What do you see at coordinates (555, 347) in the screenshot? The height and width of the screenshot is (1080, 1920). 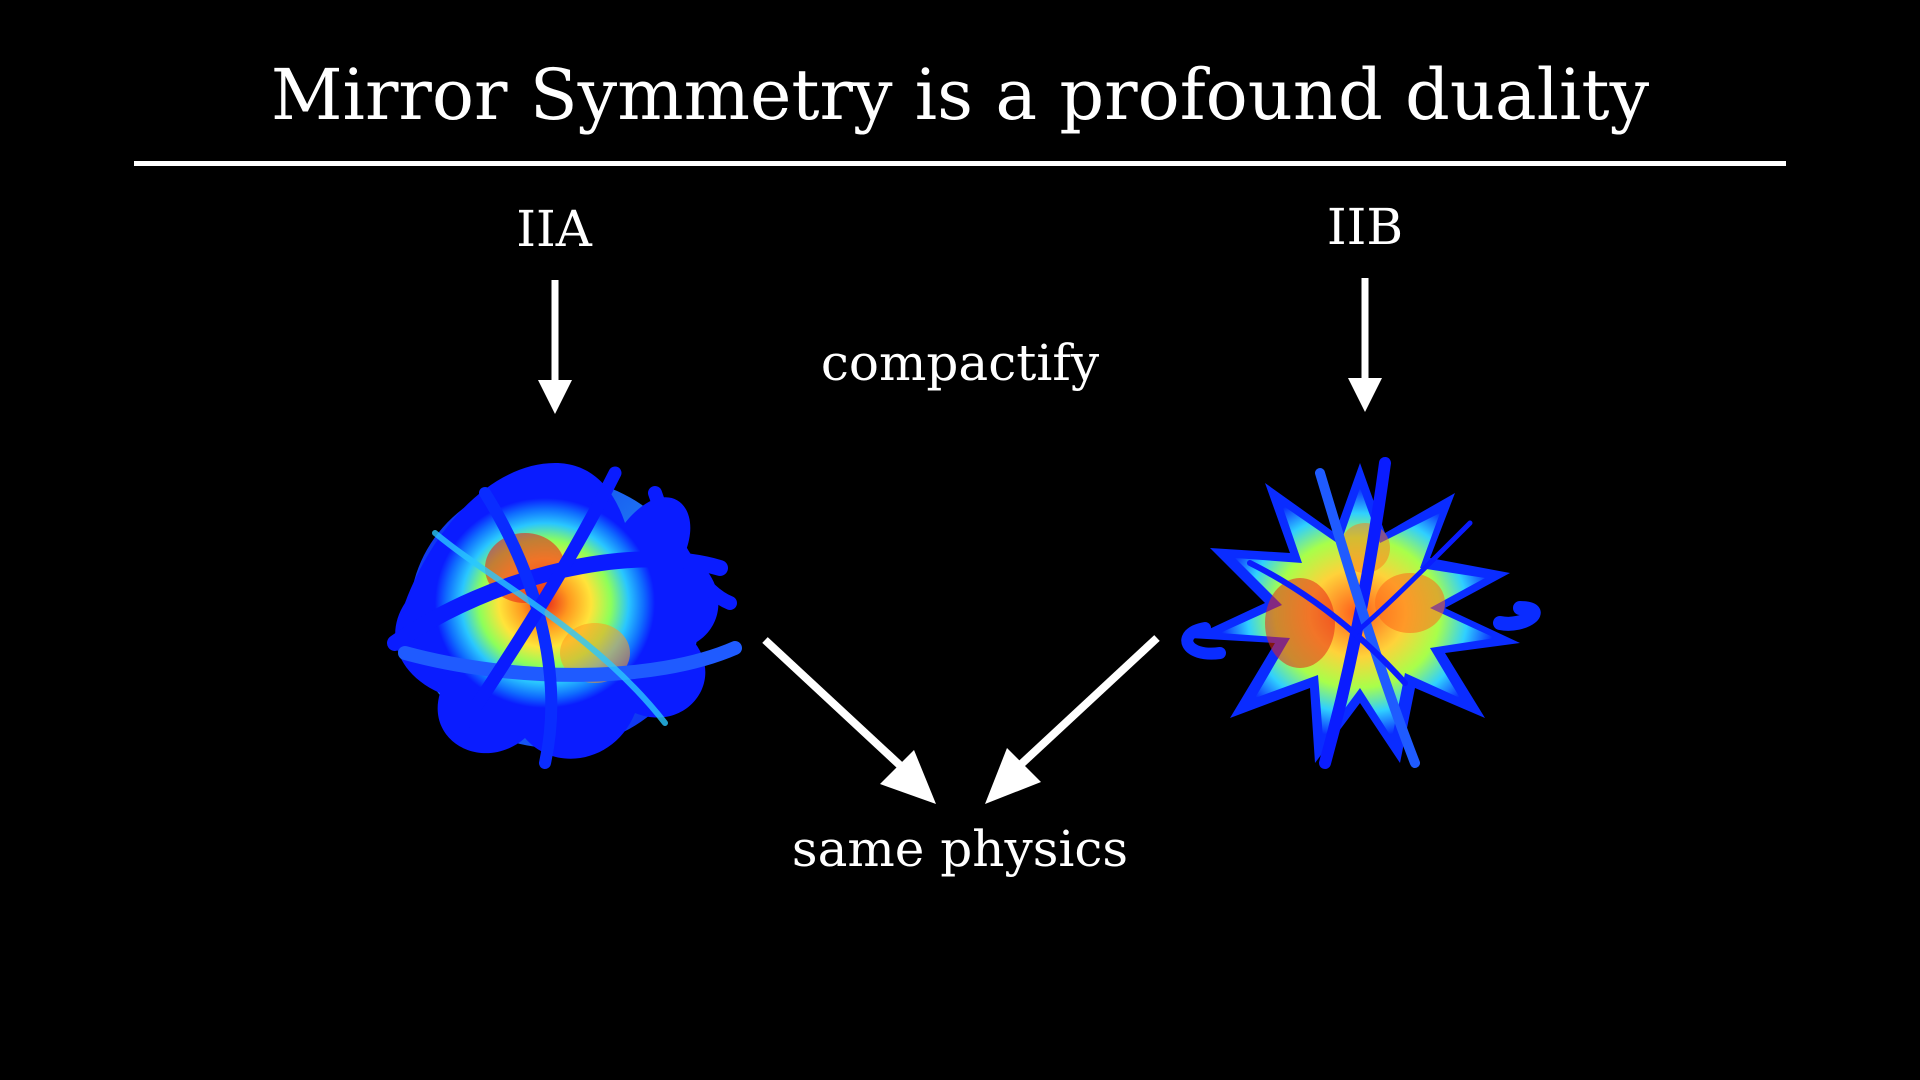 I see `arrow-down-iia` at bounding box center [555, 347].